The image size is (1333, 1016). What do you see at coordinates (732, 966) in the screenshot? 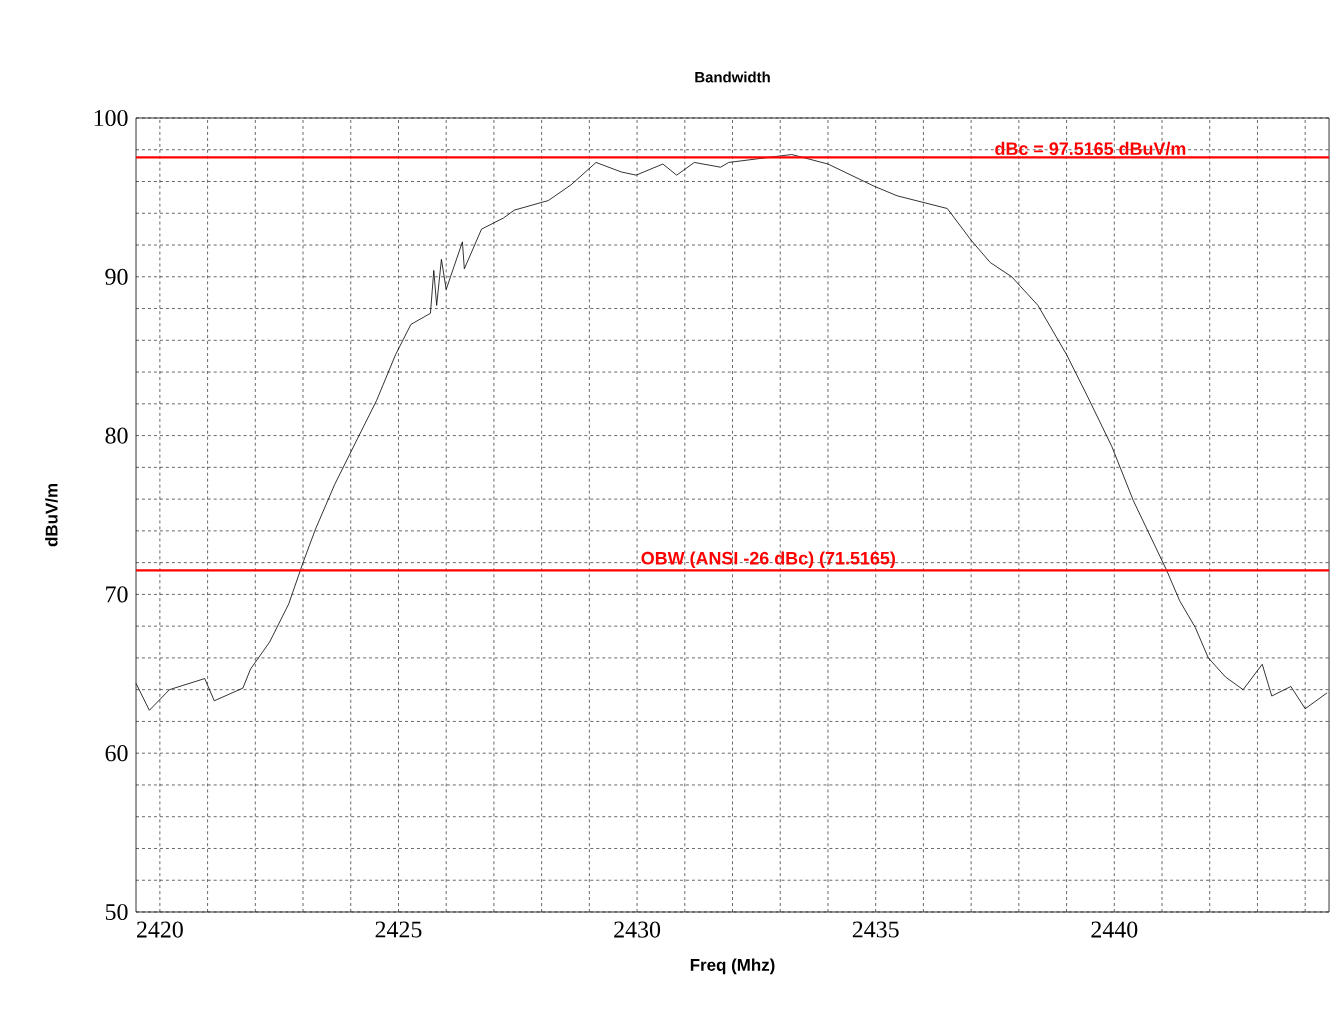
I see `x-axis-title: Freq (Mhz)` at bounding box center [732, 966].